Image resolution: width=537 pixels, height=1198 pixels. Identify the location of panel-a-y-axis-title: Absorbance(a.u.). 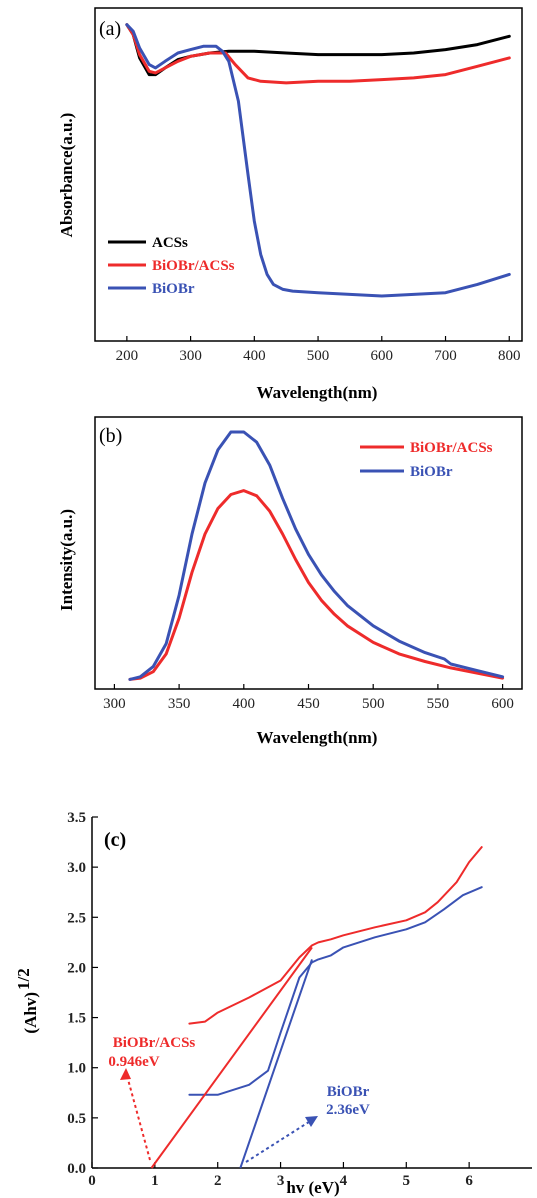
(66, 175).